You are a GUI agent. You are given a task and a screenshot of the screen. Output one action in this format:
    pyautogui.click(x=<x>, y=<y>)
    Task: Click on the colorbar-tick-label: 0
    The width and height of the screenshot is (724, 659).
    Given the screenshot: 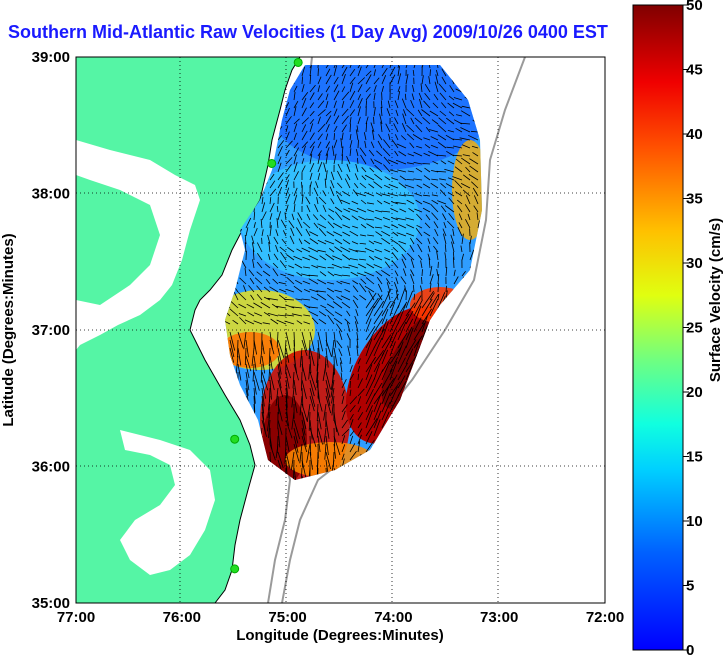 What is the action you would take?
    pyautogui.click(x=690, y=650)
    